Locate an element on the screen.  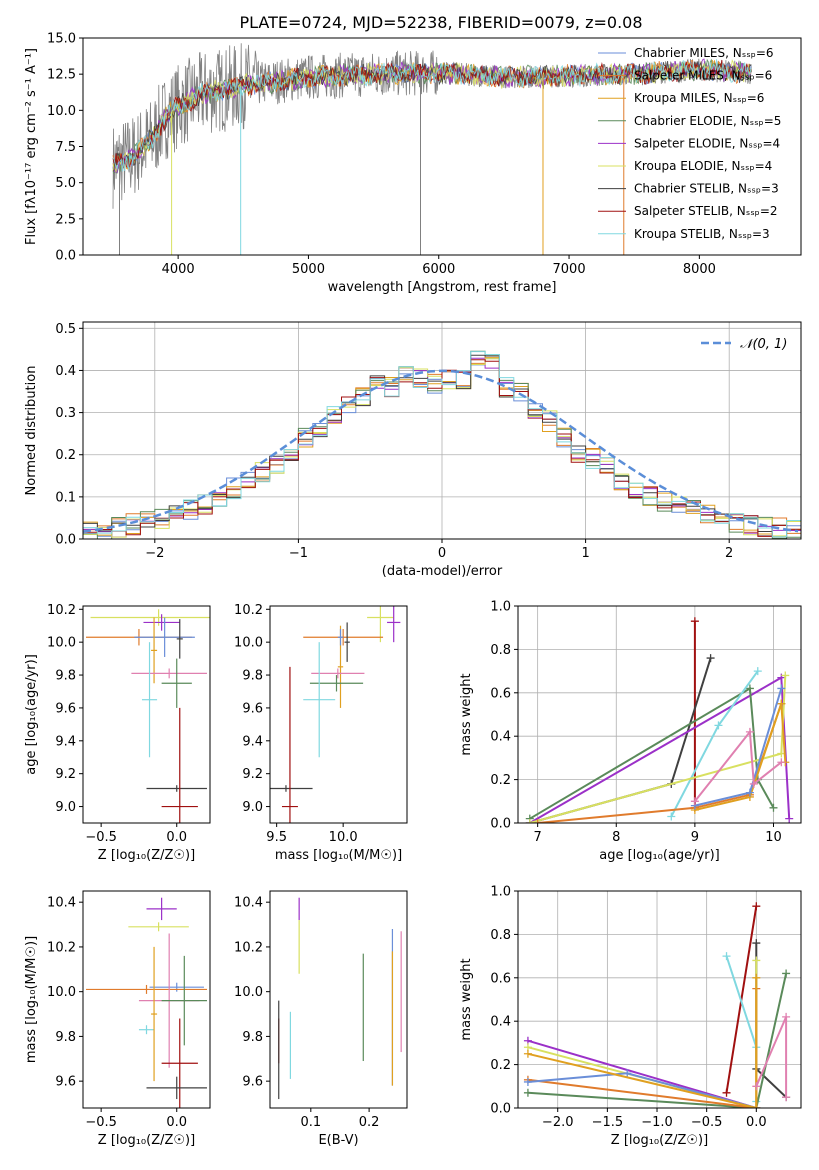
y-axis-label: age [log₁₀(age/yr)] is located at coordinates (31, 714).